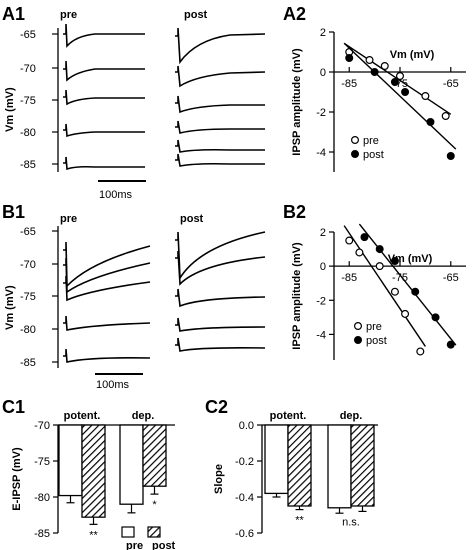  I want to click on legend-label-c1-pre: pre, so click(134, 545).